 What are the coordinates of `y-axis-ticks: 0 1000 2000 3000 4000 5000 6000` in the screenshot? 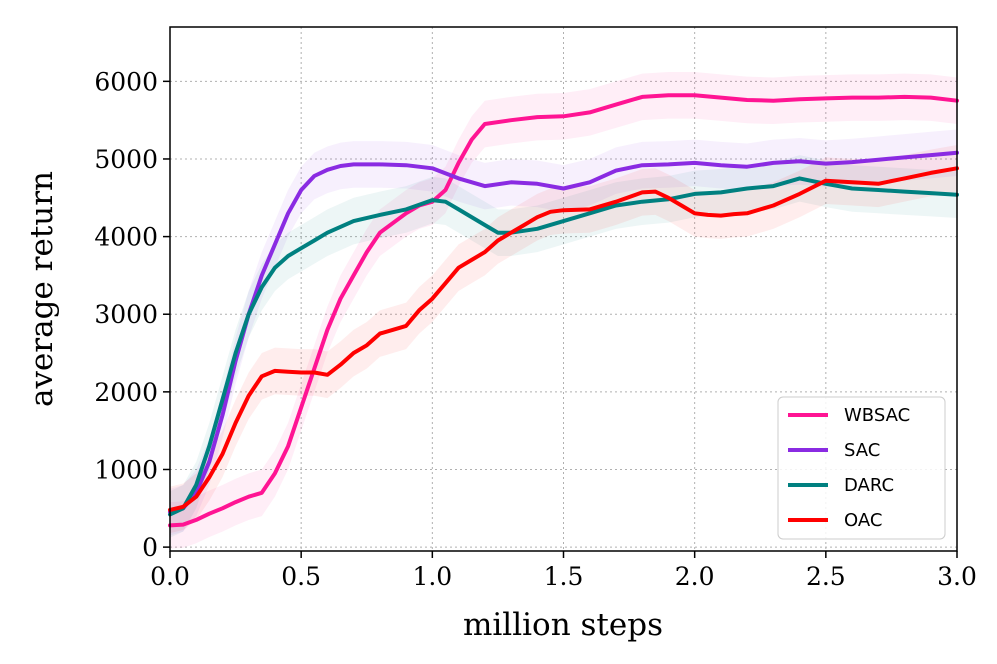 It's located at (132, 314).